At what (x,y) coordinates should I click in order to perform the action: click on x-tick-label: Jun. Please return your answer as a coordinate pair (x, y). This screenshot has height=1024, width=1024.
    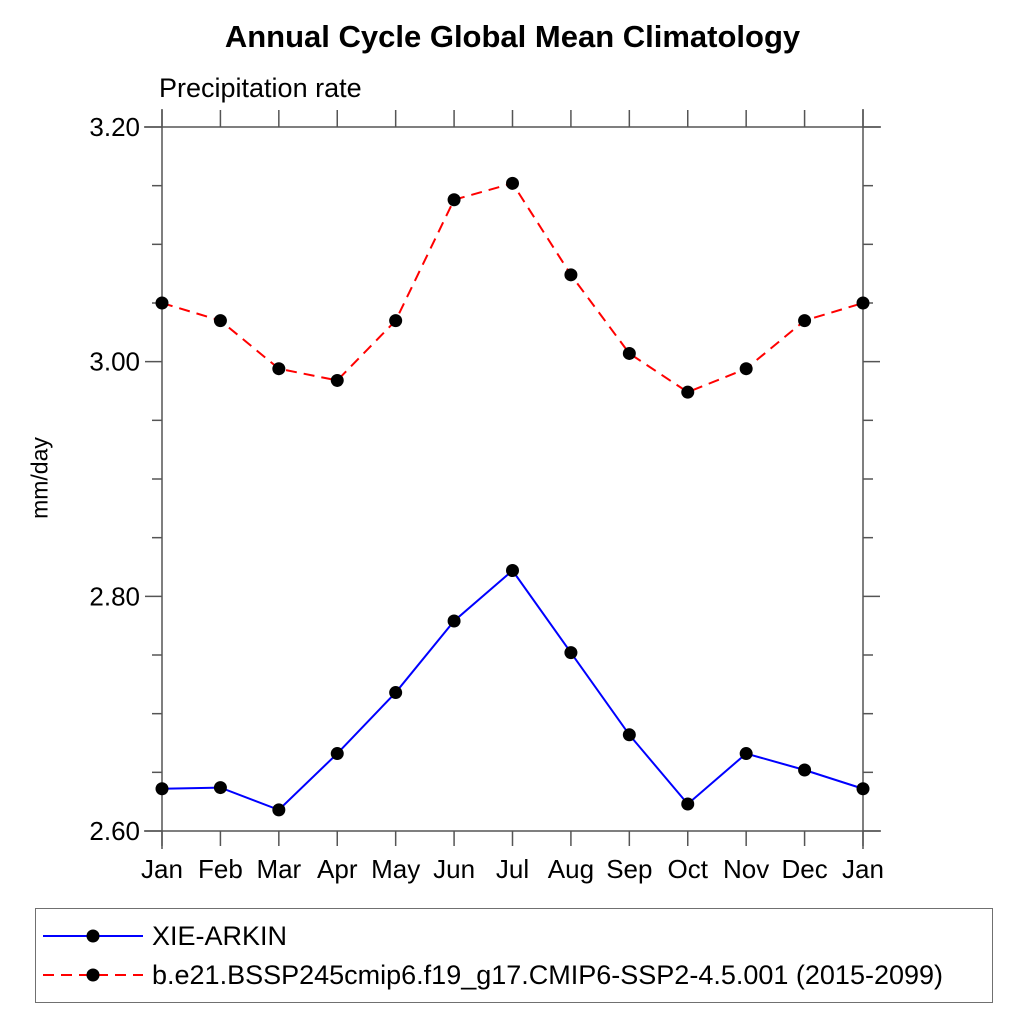
    Looking at the image, I should click on (454, 869).